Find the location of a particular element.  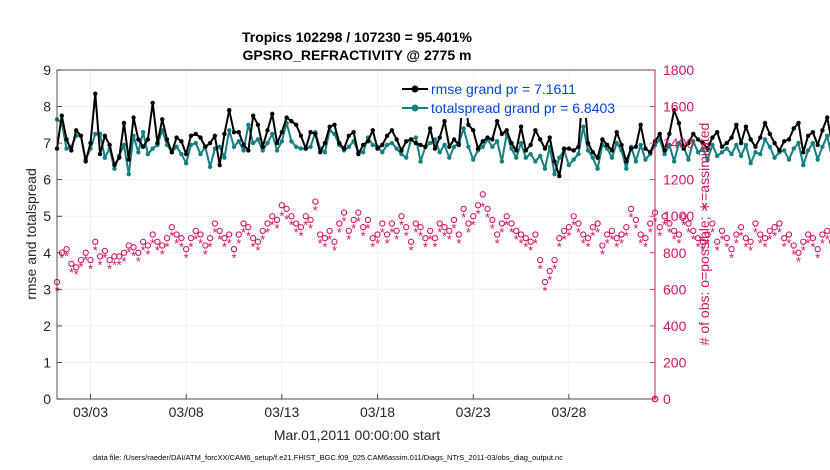

y-tick-label-right: 1200 is located at coordinates (678, 180).